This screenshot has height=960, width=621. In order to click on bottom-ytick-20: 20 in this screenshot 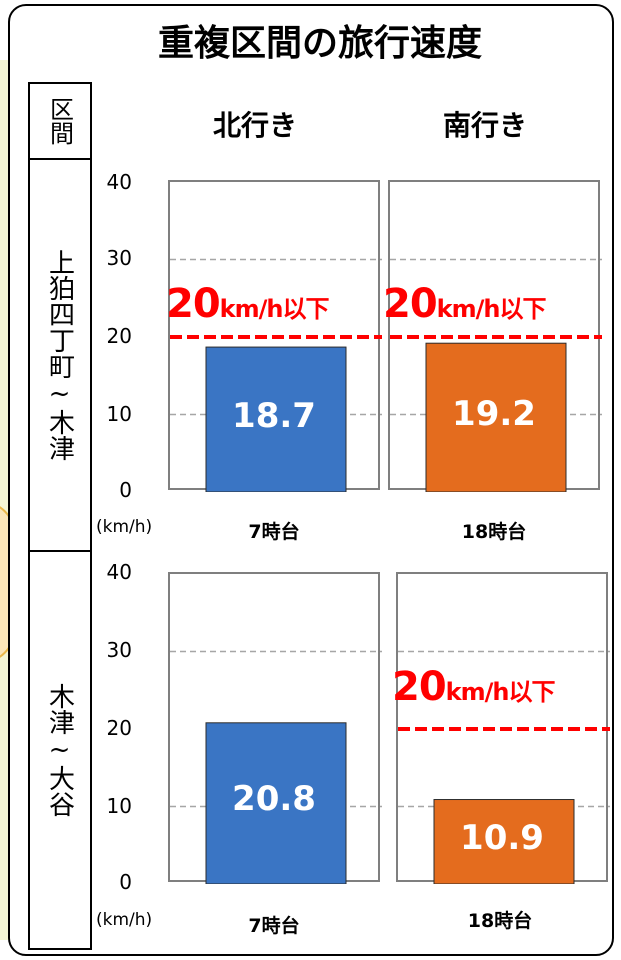, I will do `click(119, 728)`.